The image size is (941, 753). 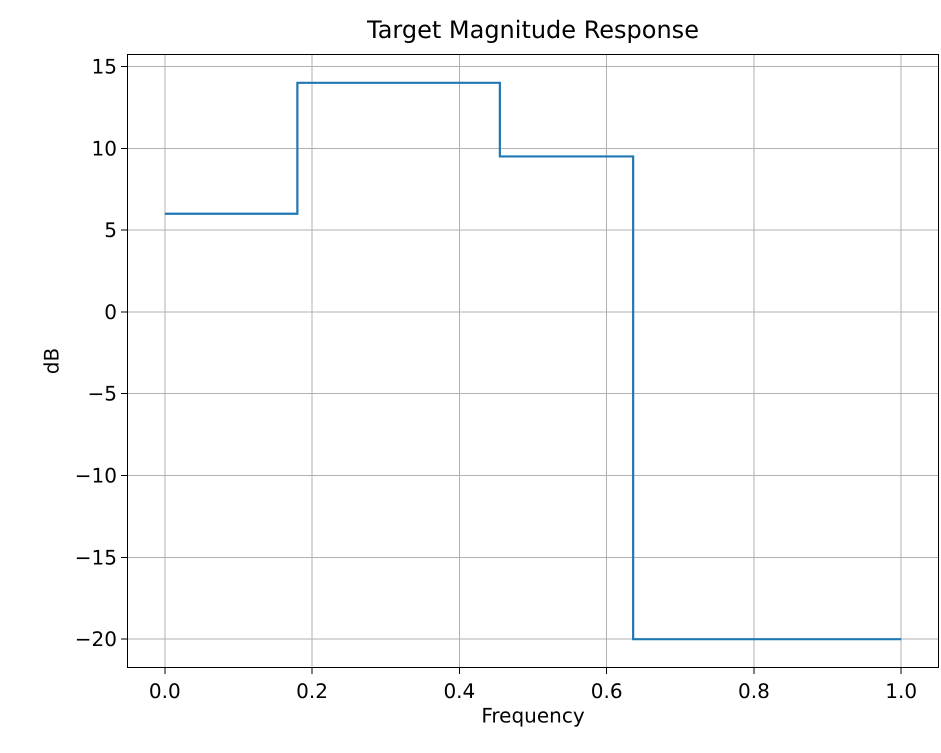 I want to click on y-tick-label: 5, so click(x=110, y=230).